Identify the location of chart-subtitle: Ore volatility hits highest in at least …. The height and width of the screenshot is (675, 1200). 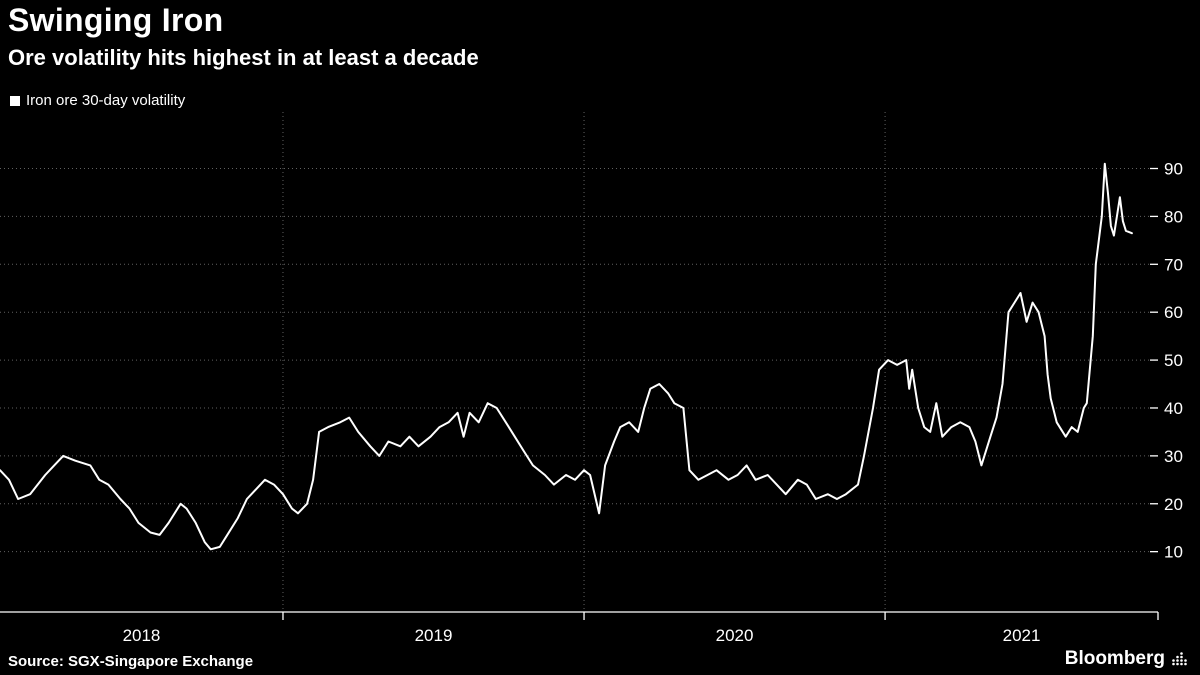
(243, 57).